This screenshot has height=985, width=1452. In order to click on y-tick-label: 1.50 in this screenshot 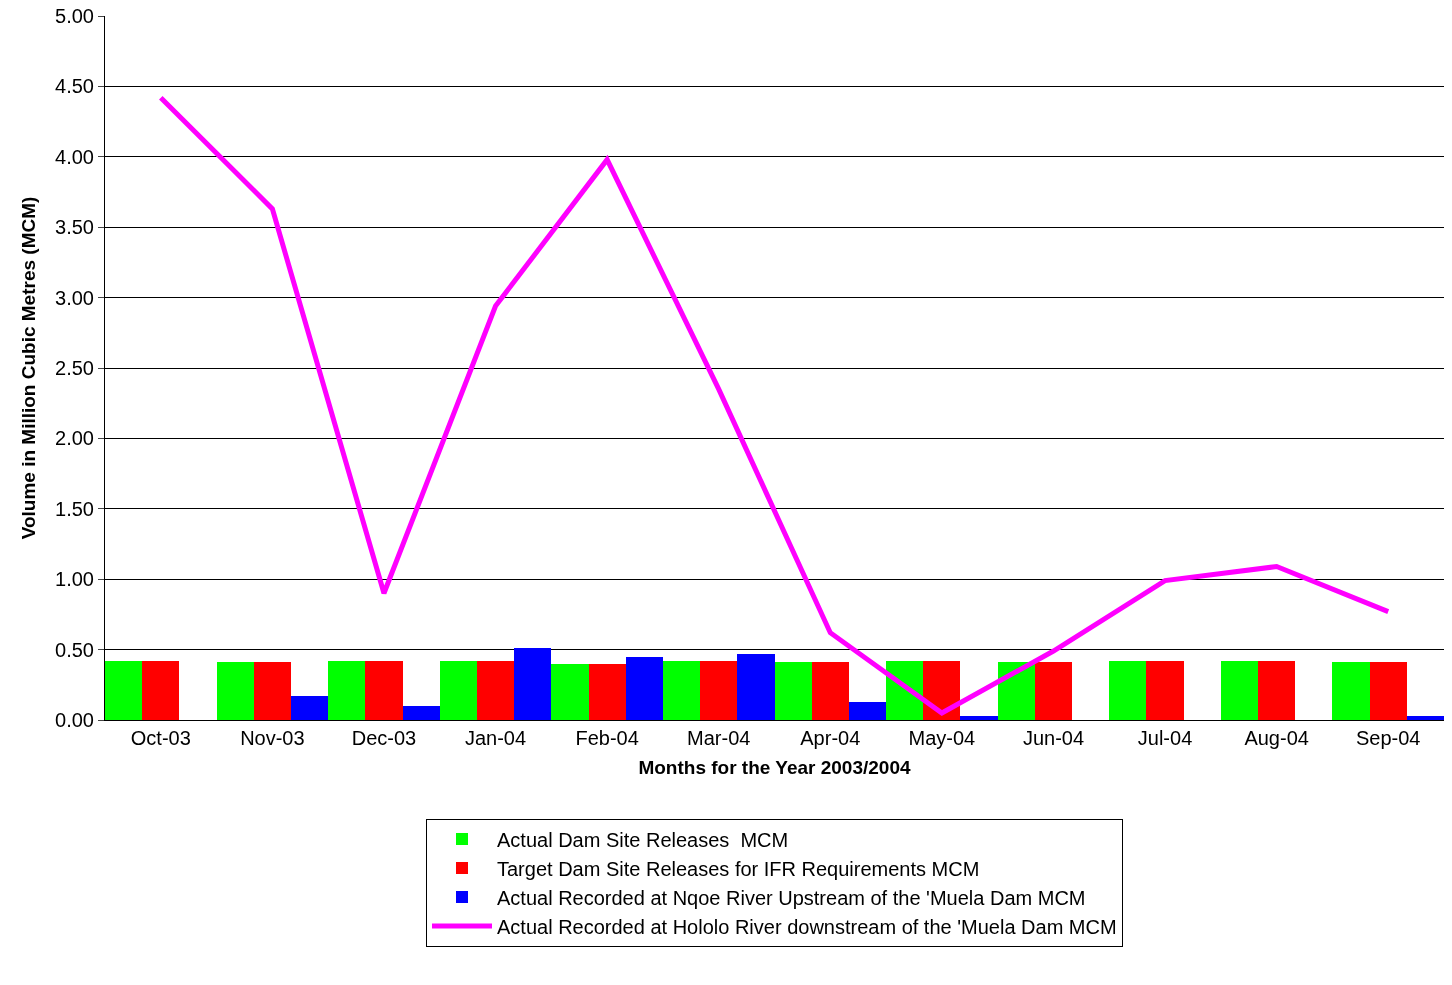, I will do `click(74, 508)`.